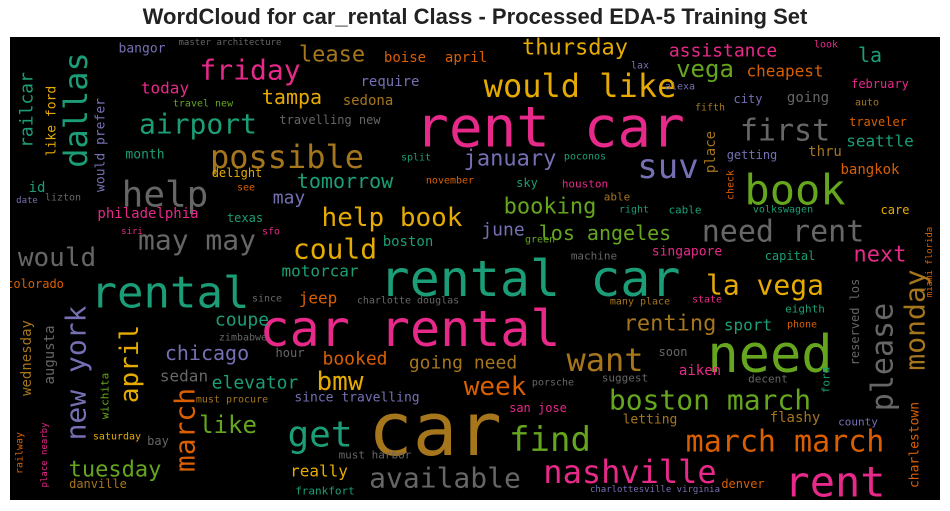 This screenshot has height=511, width=950. What do you see at coordinates (101, 145) in the screenshot?
I see `word-would-prefer: would prefer` at bounding box center [101, 145].